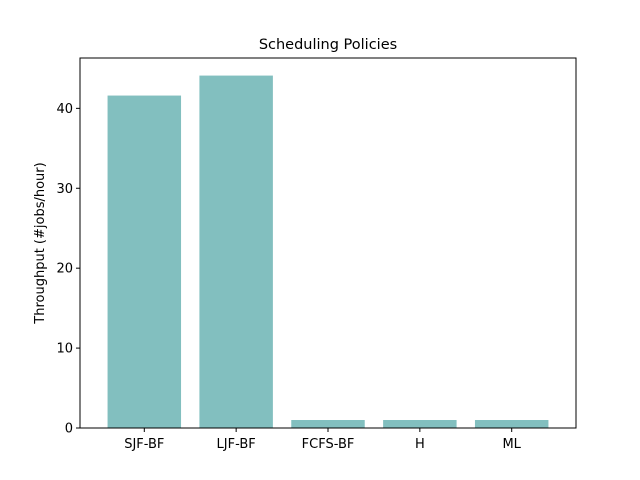 The width and height of the screenshot is (640, 480). I want to click on chart-title: Scheduling Policies, so click(328, 45).